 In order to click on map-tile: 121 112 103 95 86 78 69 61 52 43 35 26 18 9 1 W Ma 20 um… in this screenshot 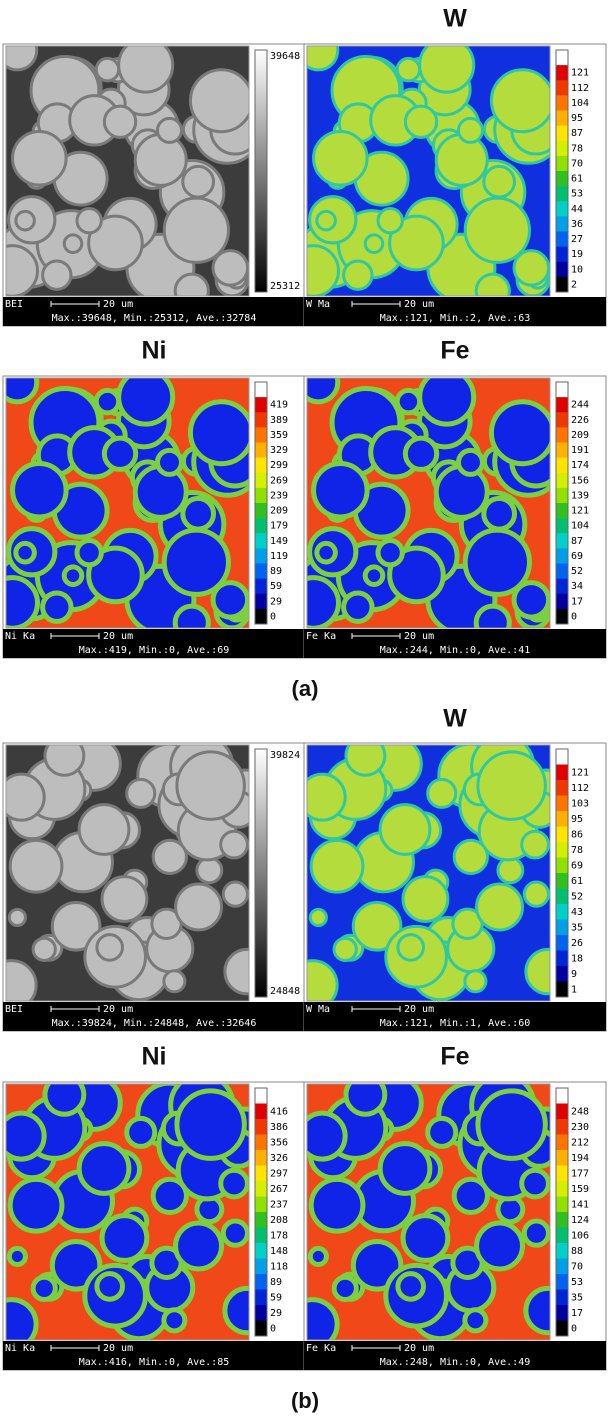, I will do `click(455, 887)`.